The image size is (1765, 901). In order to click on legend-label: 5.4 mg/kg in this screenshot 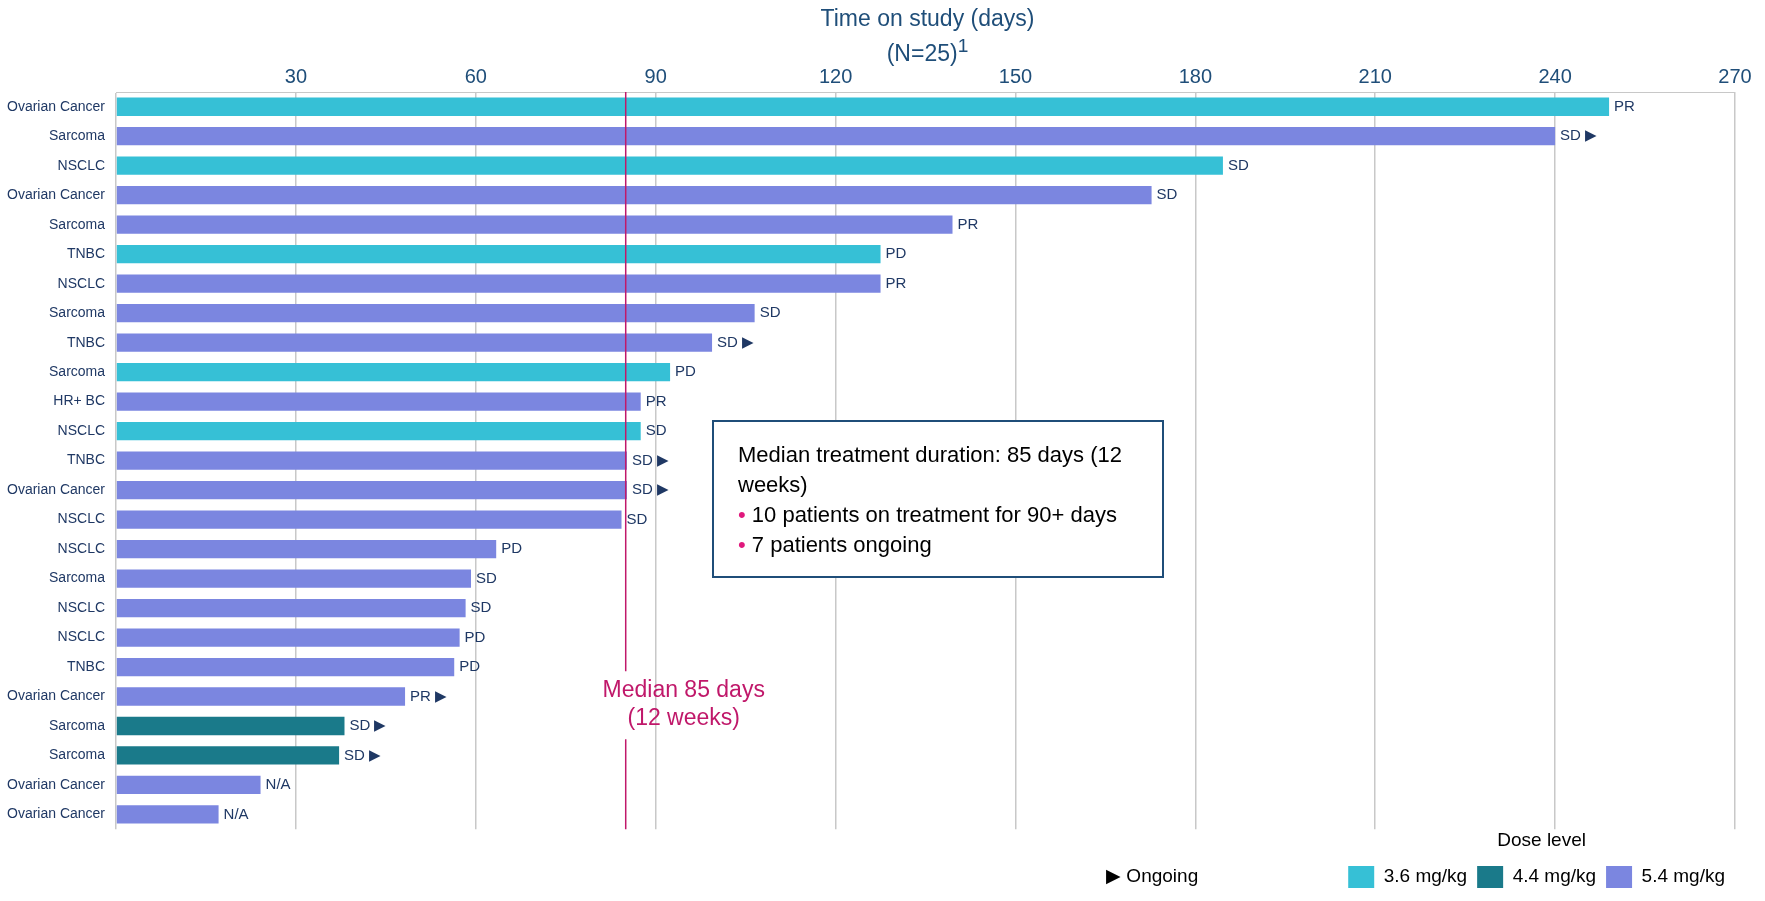, I will do `click(1683, 876)`.